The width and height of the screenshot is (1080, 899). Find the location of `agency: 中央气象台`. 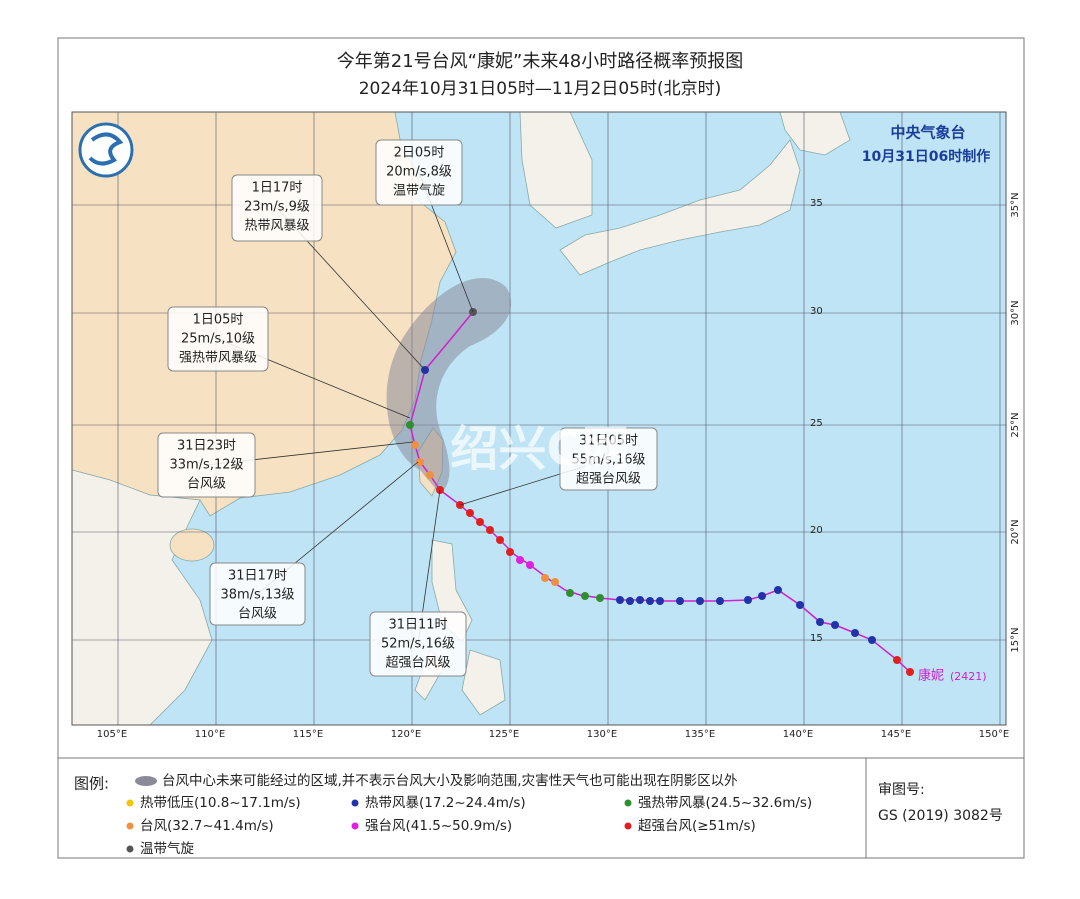

agency: 中央气象台 is located at coordinates (927, 133).